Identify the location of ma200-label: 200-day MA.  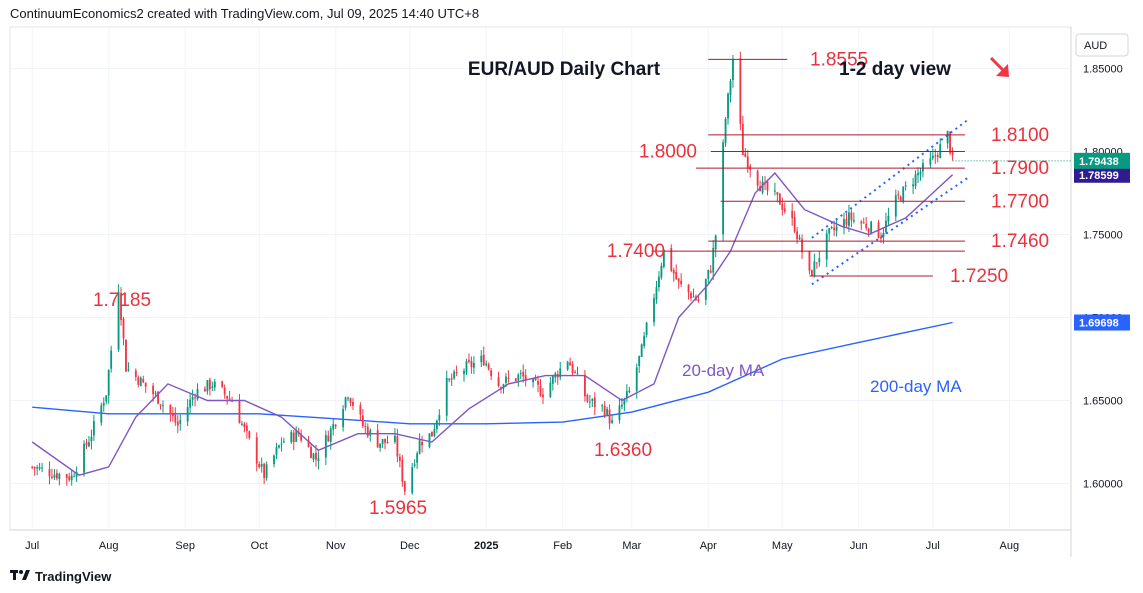
(916, 386).